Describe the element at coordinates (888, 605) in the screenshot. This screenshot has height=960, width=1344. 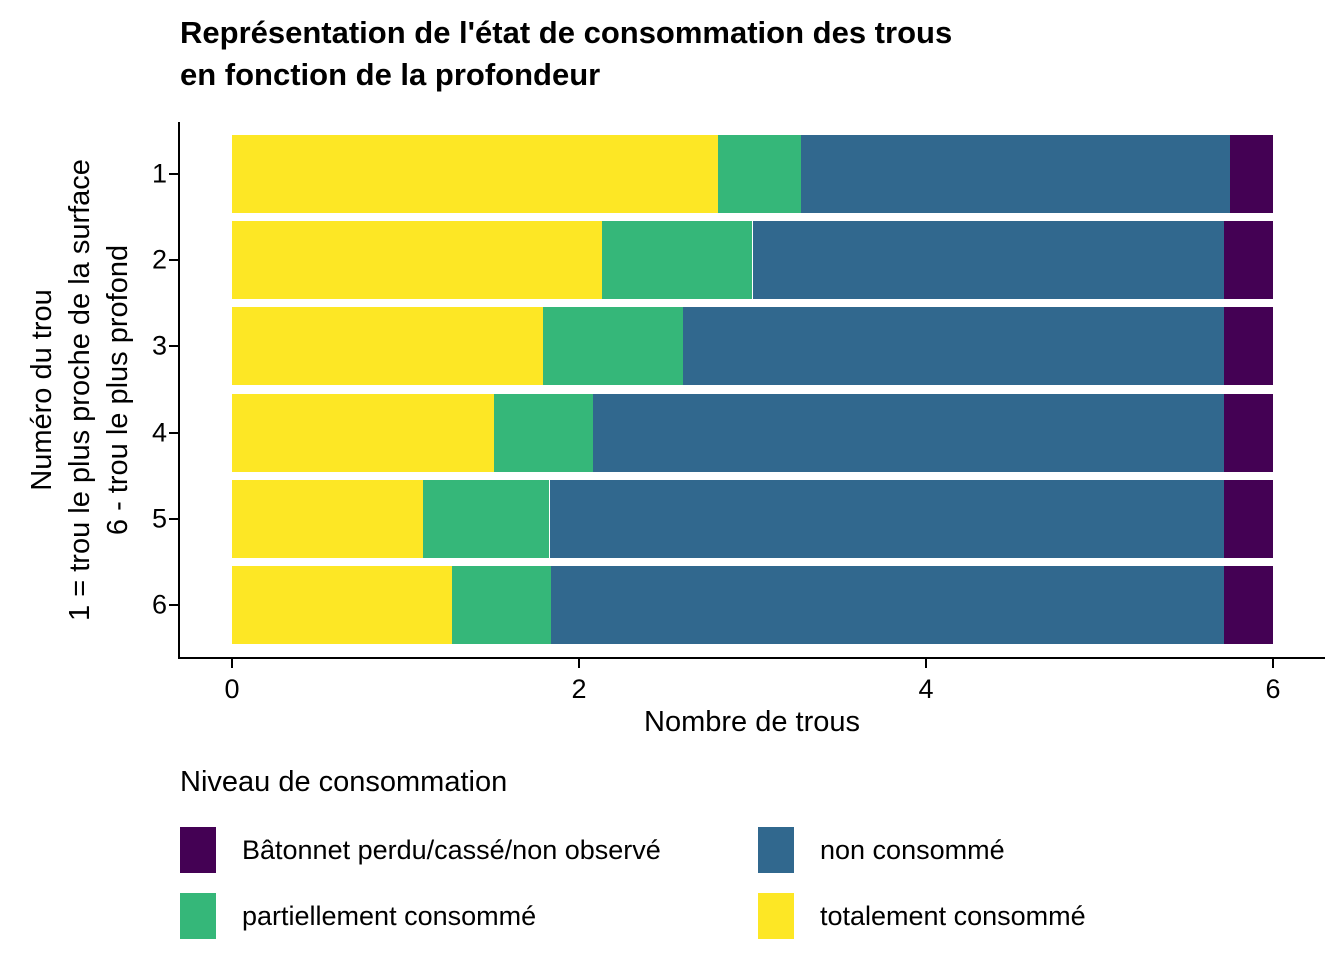
I see `bar-segment-6-non-consomm-` at that location.